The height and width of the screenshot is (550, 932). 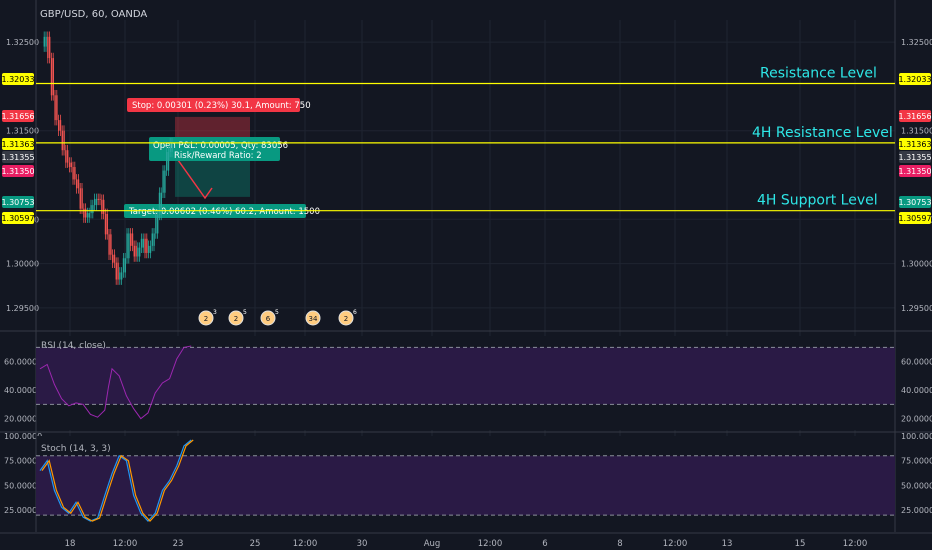 I want to click on price-tag: 1.31355, so click(x=17, y=157).